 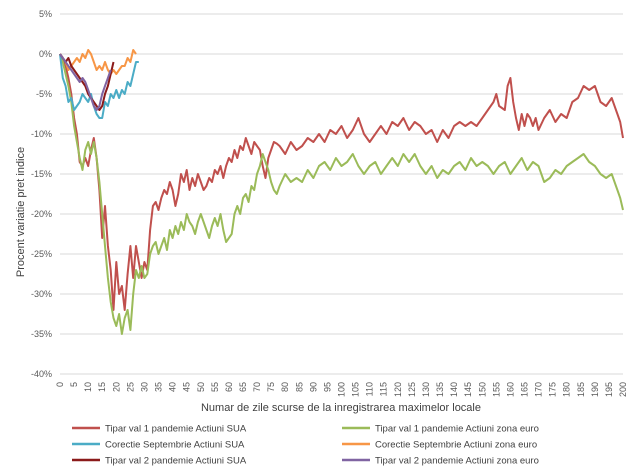 I want to click on x-tick-label: 125, so click(x=412, y=389).